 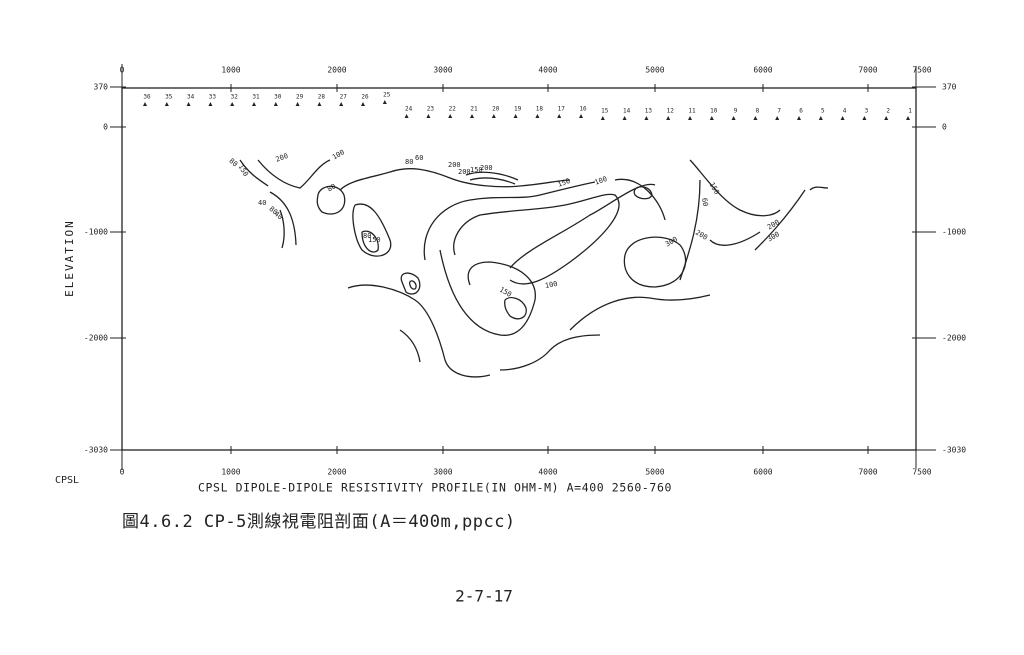 What do you see at coordinates (344, 97) in the screenshot?
I see `station-number: 27` at bounding box center [344, 97].